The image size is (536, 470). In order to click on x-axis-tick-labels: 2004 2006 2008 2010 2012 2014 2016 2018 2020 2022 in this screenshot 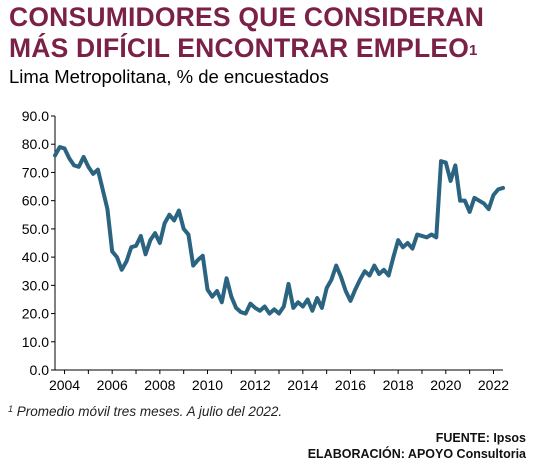, I will do `click(279, 385)`.